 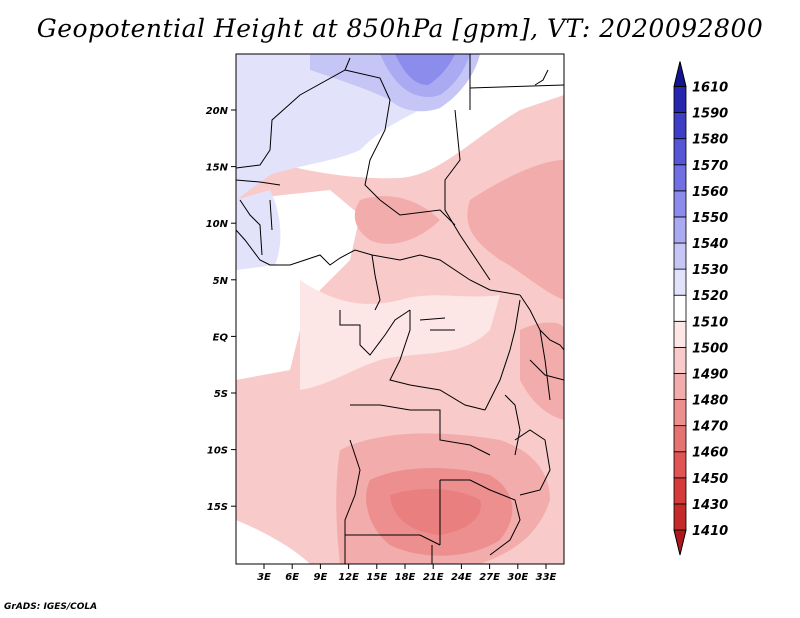 I want to click on colorbar-label: 1570, so click(x=710, y=166).